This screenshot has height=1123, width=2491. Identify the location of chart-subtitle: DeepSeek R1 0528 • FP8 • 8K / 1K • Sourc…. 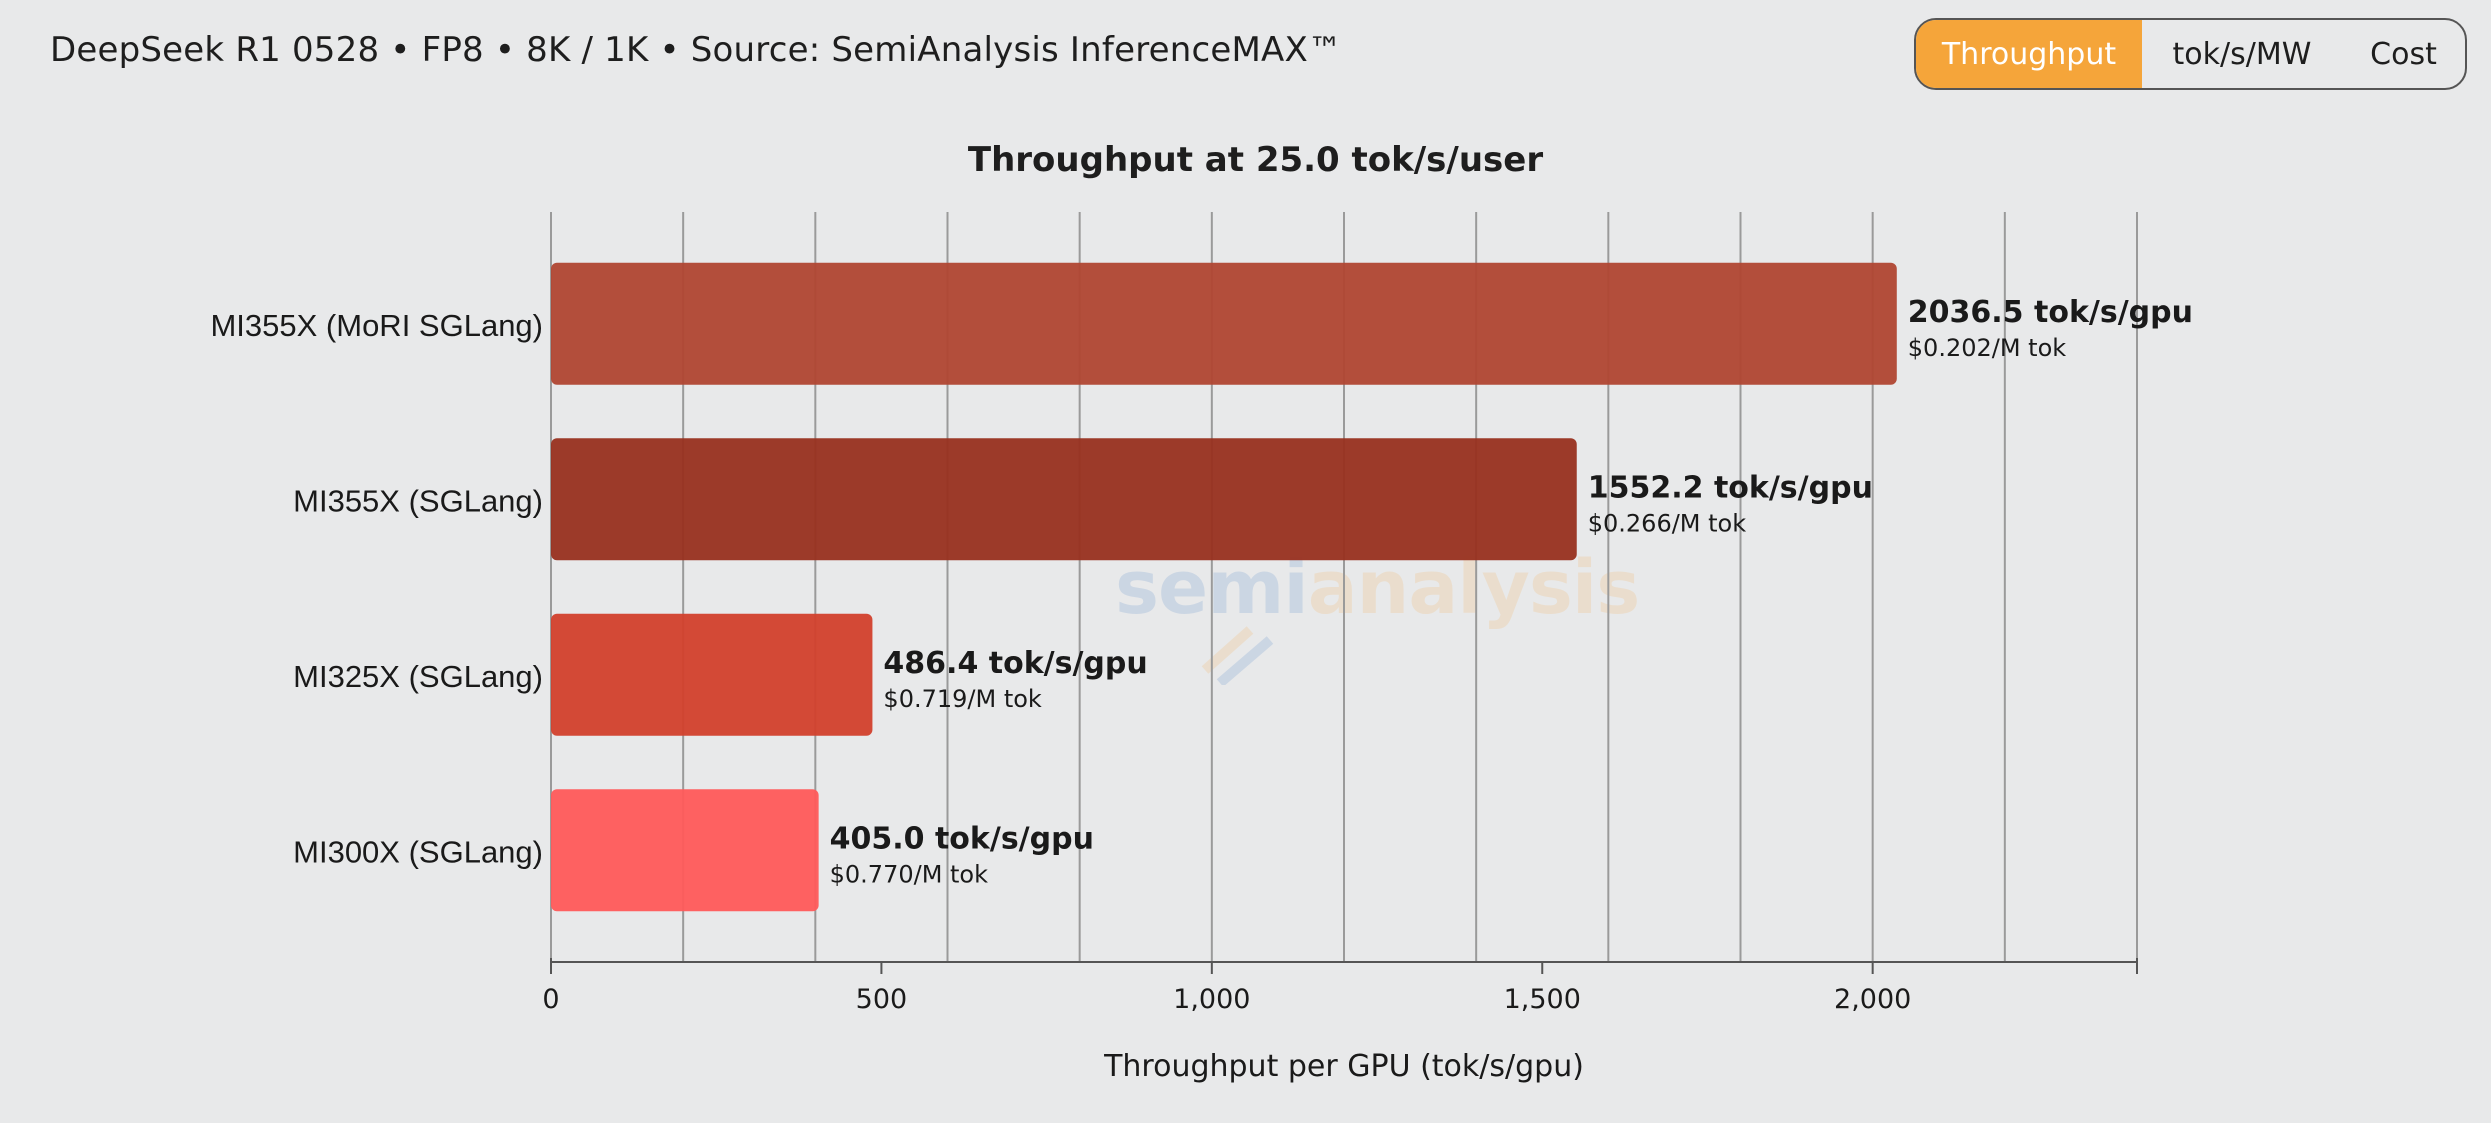
(696, 50).